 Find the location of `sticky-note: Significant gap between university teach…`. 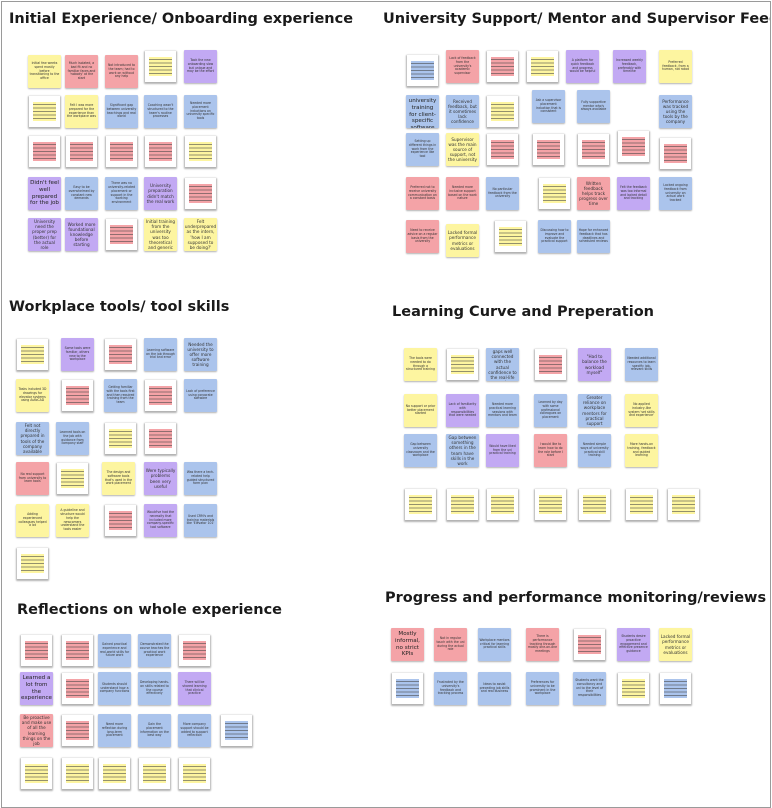

sticky-note: Significant gap between university teach… is located at coordinates (121, 111).